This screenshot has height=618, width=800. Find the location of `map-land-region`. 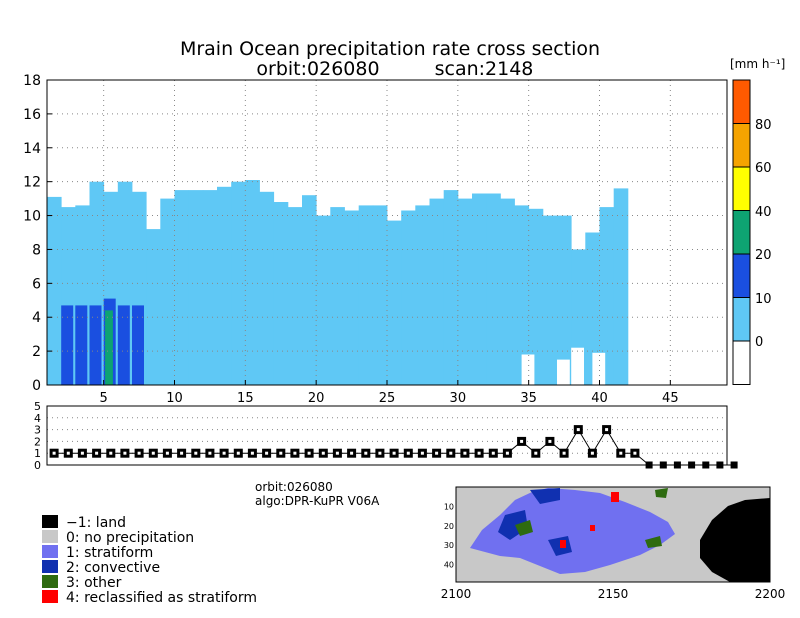

map-land-region is located at coordinates (735, 540).